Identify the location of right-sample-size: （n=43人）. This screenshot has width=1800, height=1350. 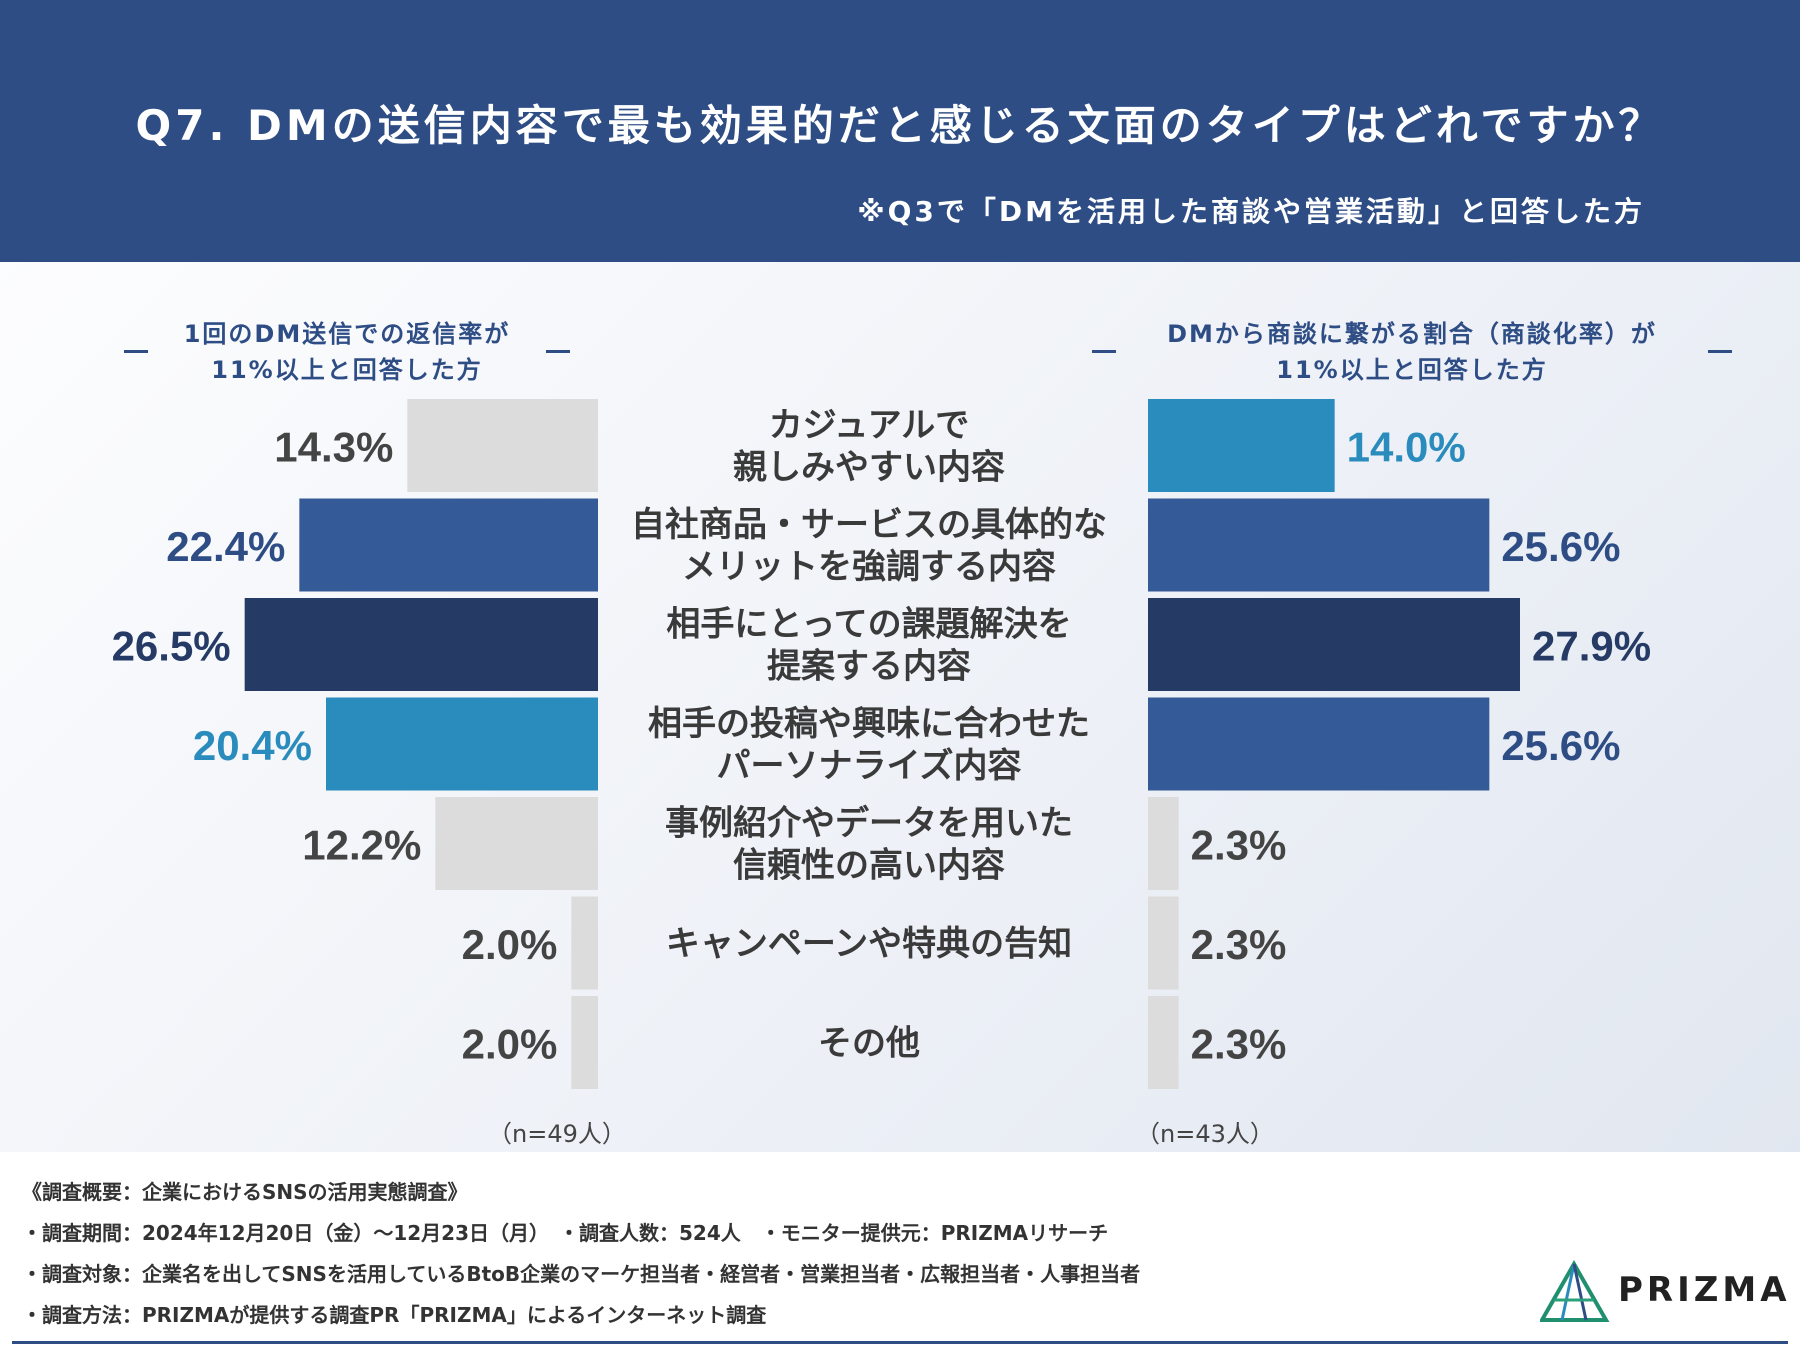
(1205, 1134).